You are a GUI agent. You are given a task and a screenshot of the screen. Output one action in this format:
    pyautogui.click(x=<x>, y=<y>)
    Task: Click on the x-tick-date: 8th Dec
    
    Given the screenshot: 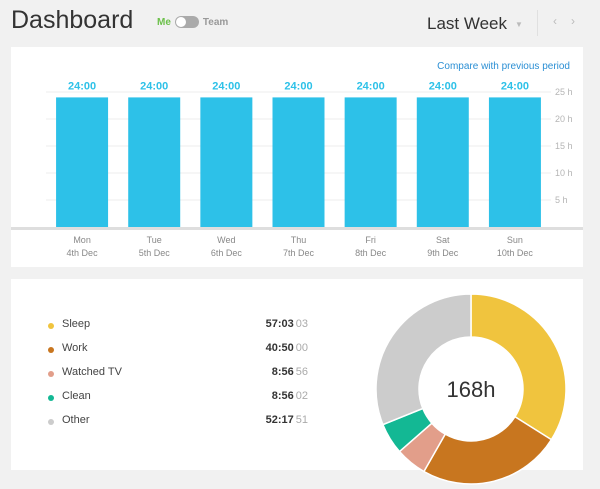 What is the action you would take?
    pyautogui.click(x=371, y=253)
    